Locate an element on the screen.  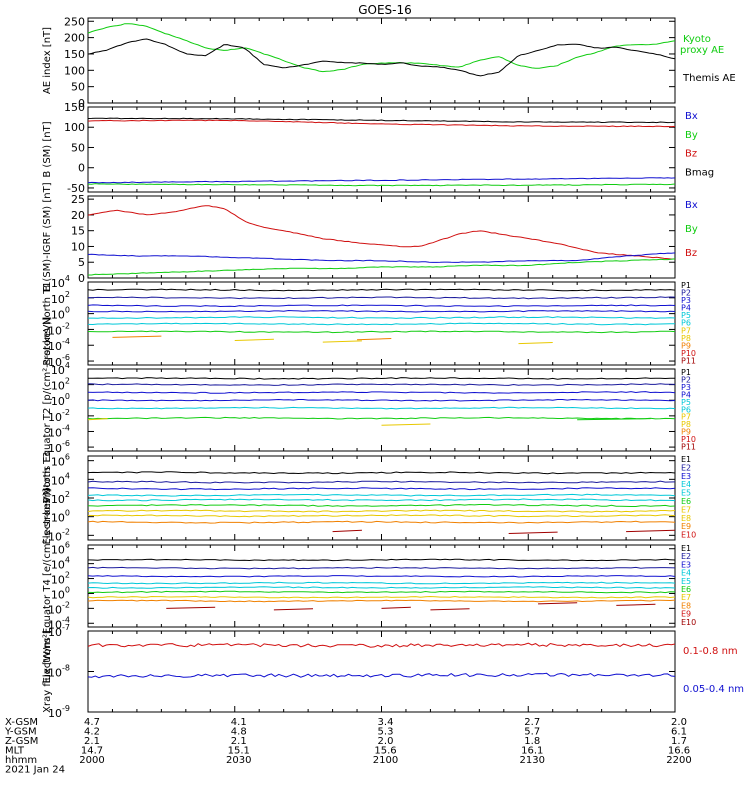
ephemeris-value: 1.7 is located at coordinates (679, 741).